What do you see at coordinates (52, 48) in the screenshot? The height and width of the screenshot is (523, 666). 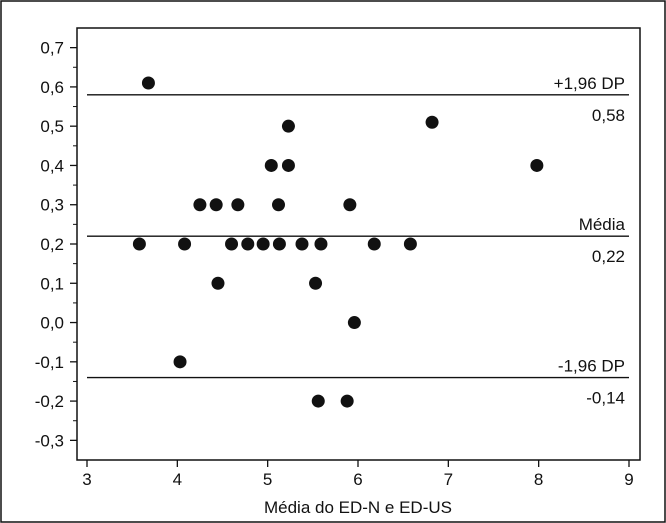 I see `y-tick-label: 0,7` at bounding box center [52, 48].